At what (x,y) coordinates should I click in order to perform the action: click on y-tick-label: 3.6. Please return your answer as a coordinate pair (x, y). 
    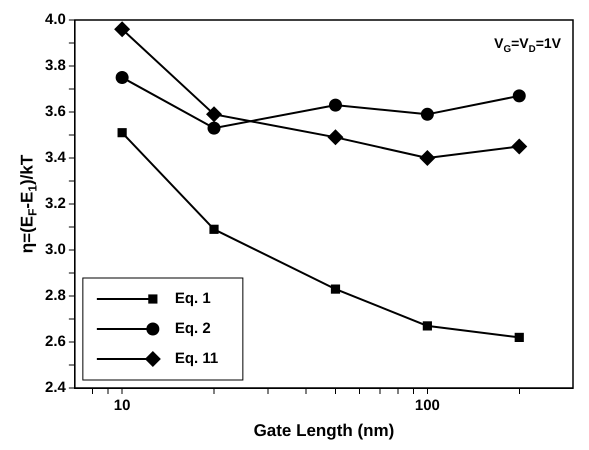
    Looking at the image, I should click on (55, 111).